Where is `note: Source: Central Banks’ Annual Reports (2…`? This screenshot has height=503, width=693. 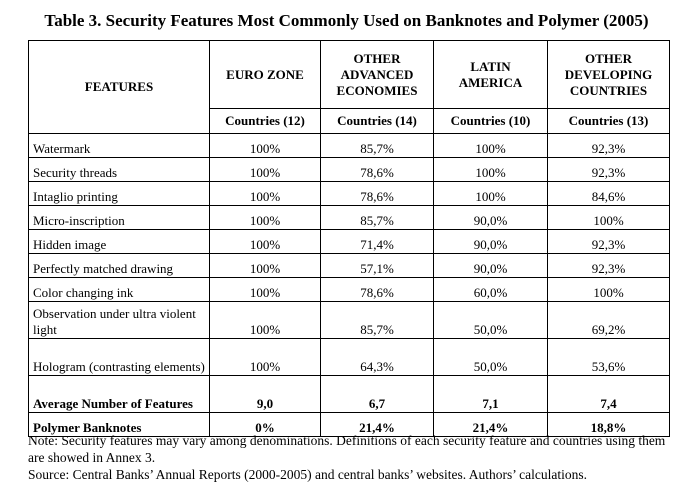 note: Source: Central Banks’ Annual Reports (2… is located at coordinates (307, 474).